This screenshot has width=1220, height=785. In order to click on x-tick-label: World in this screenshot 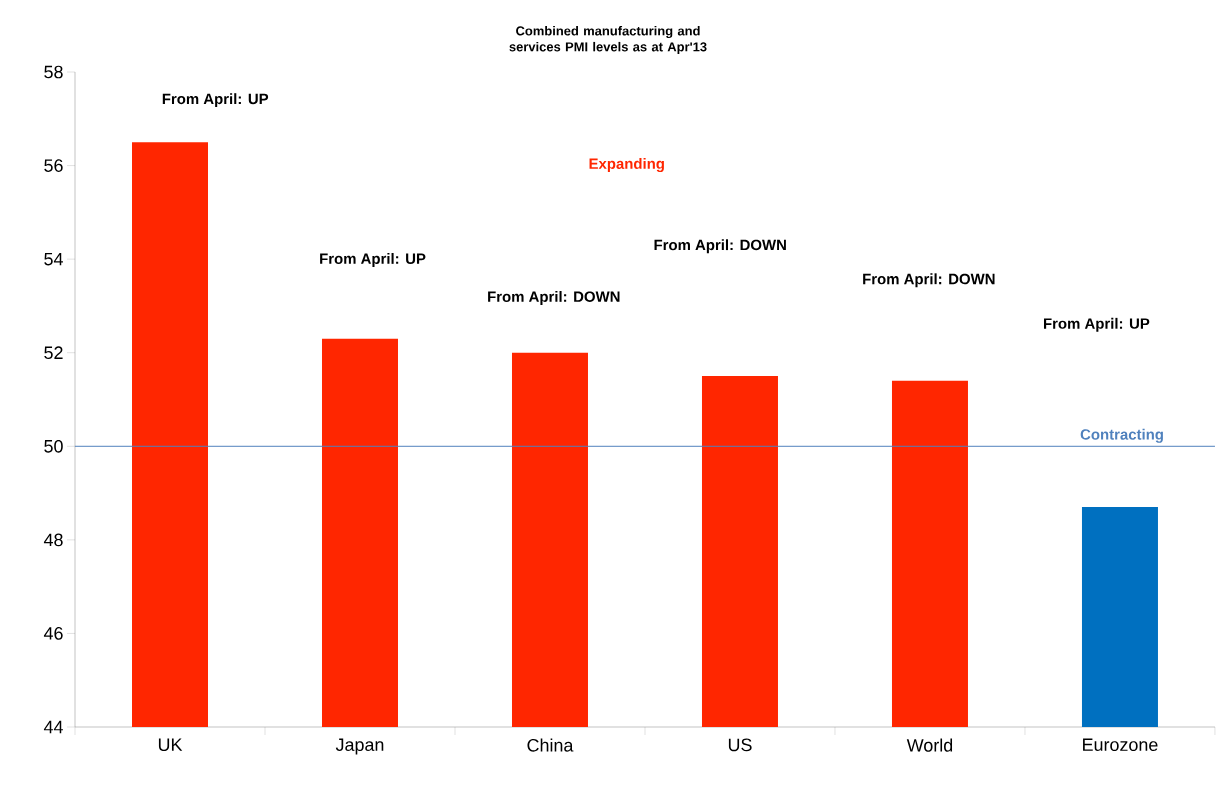, I will do `click(929, 745)`.